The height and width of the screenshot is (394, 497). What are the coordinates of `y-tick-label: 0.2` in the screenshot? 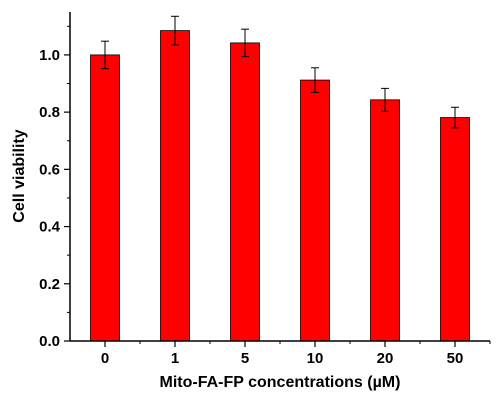 It's located at (49, 284).